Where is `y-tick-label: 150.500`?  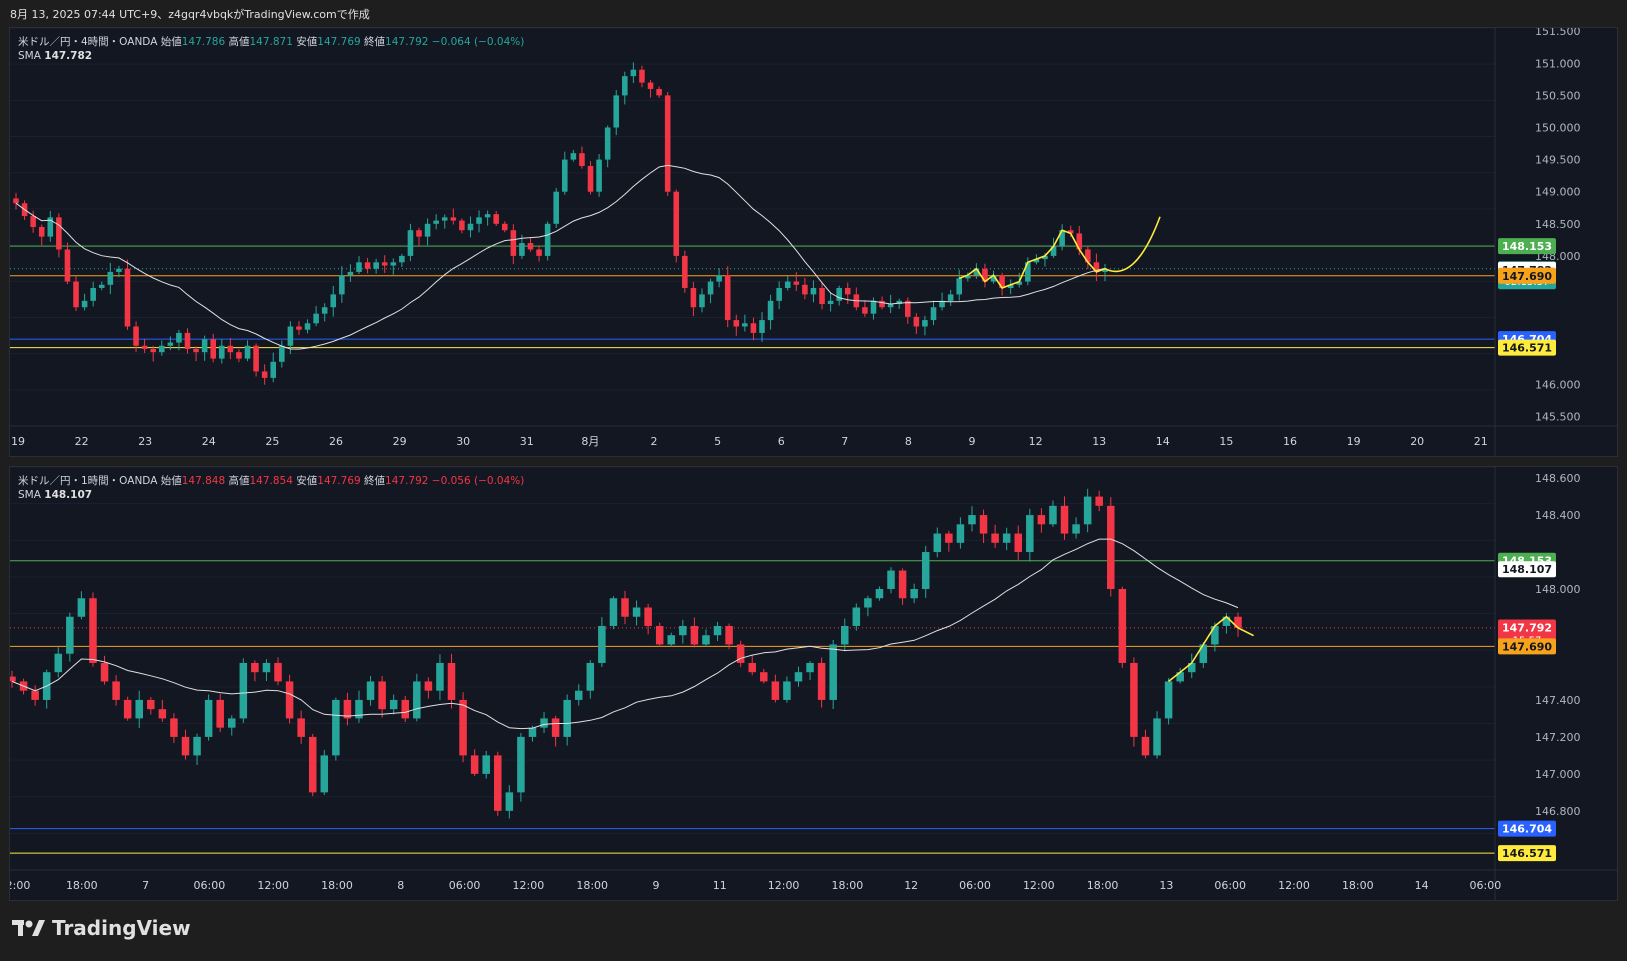 y-tick-label: 150.500 is located at coordinates (1558, 95).